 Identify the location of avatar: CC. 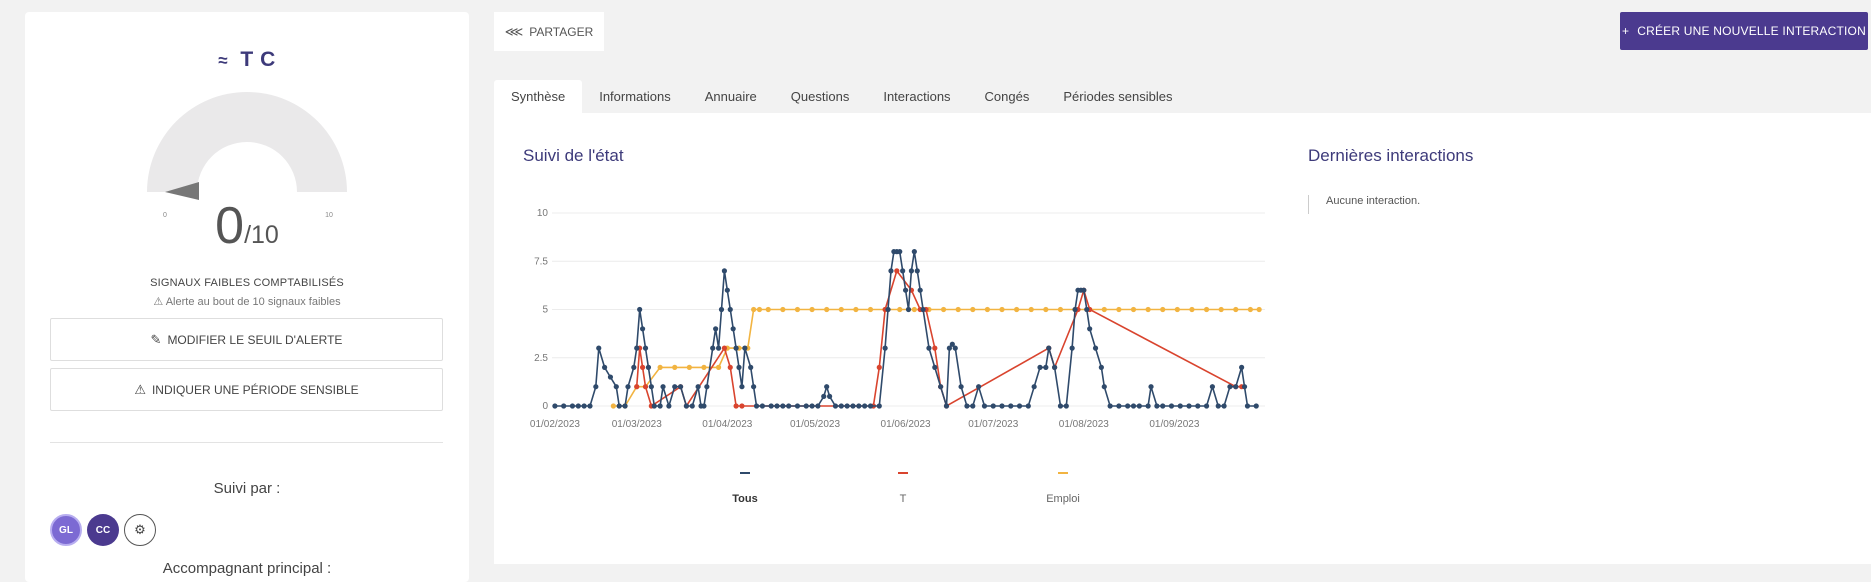
(103, 530).